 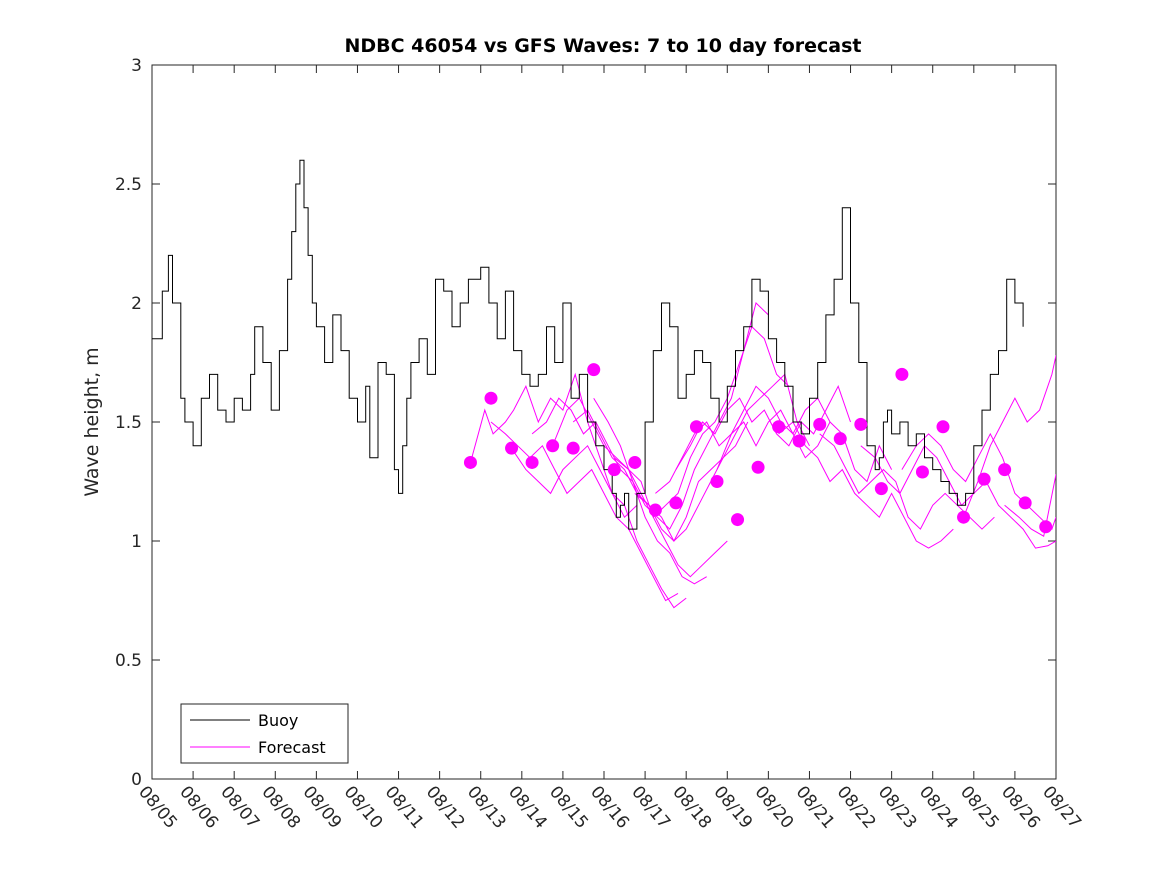 What do you see at coordinates (136, 66) in the screenshot?
I see `y-tick-label: 3` at bounding box center [136, 66].